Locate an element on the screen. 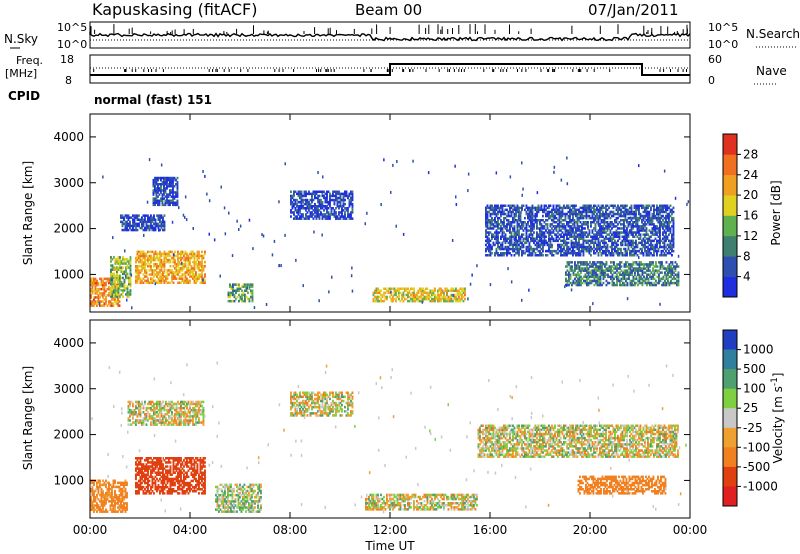 Image resolution: width=800 pixels, height=554 pixels. noise-left-tick-bottom: 10^0 is located at coordinates (72, 44).